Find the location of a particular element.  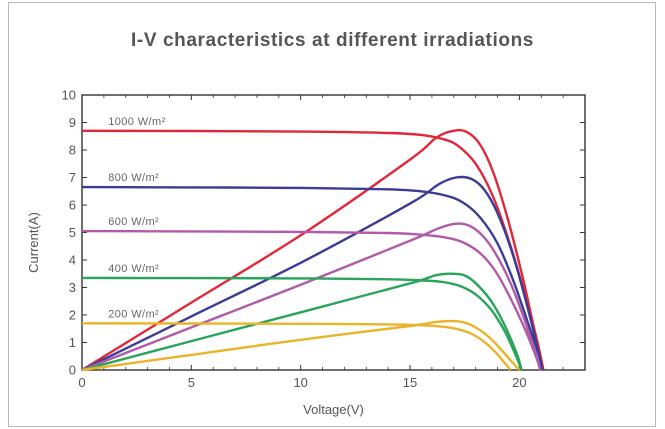

x-tick-label: 0 is located at coordinates (81, 382).